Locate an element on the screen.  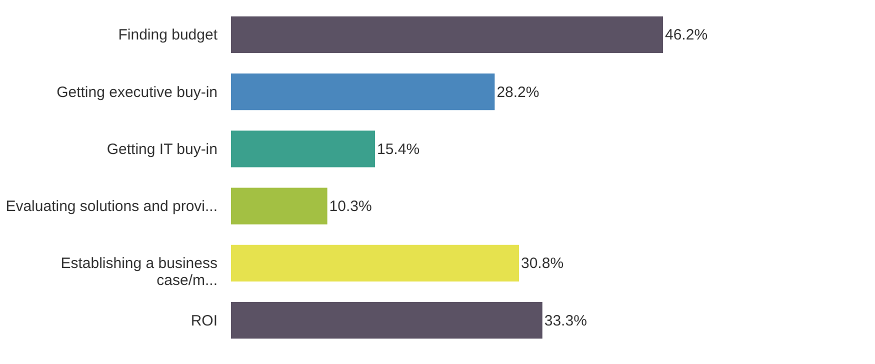
y-tick-label: Getting executive buy-in is located at coordinates (137, 92).